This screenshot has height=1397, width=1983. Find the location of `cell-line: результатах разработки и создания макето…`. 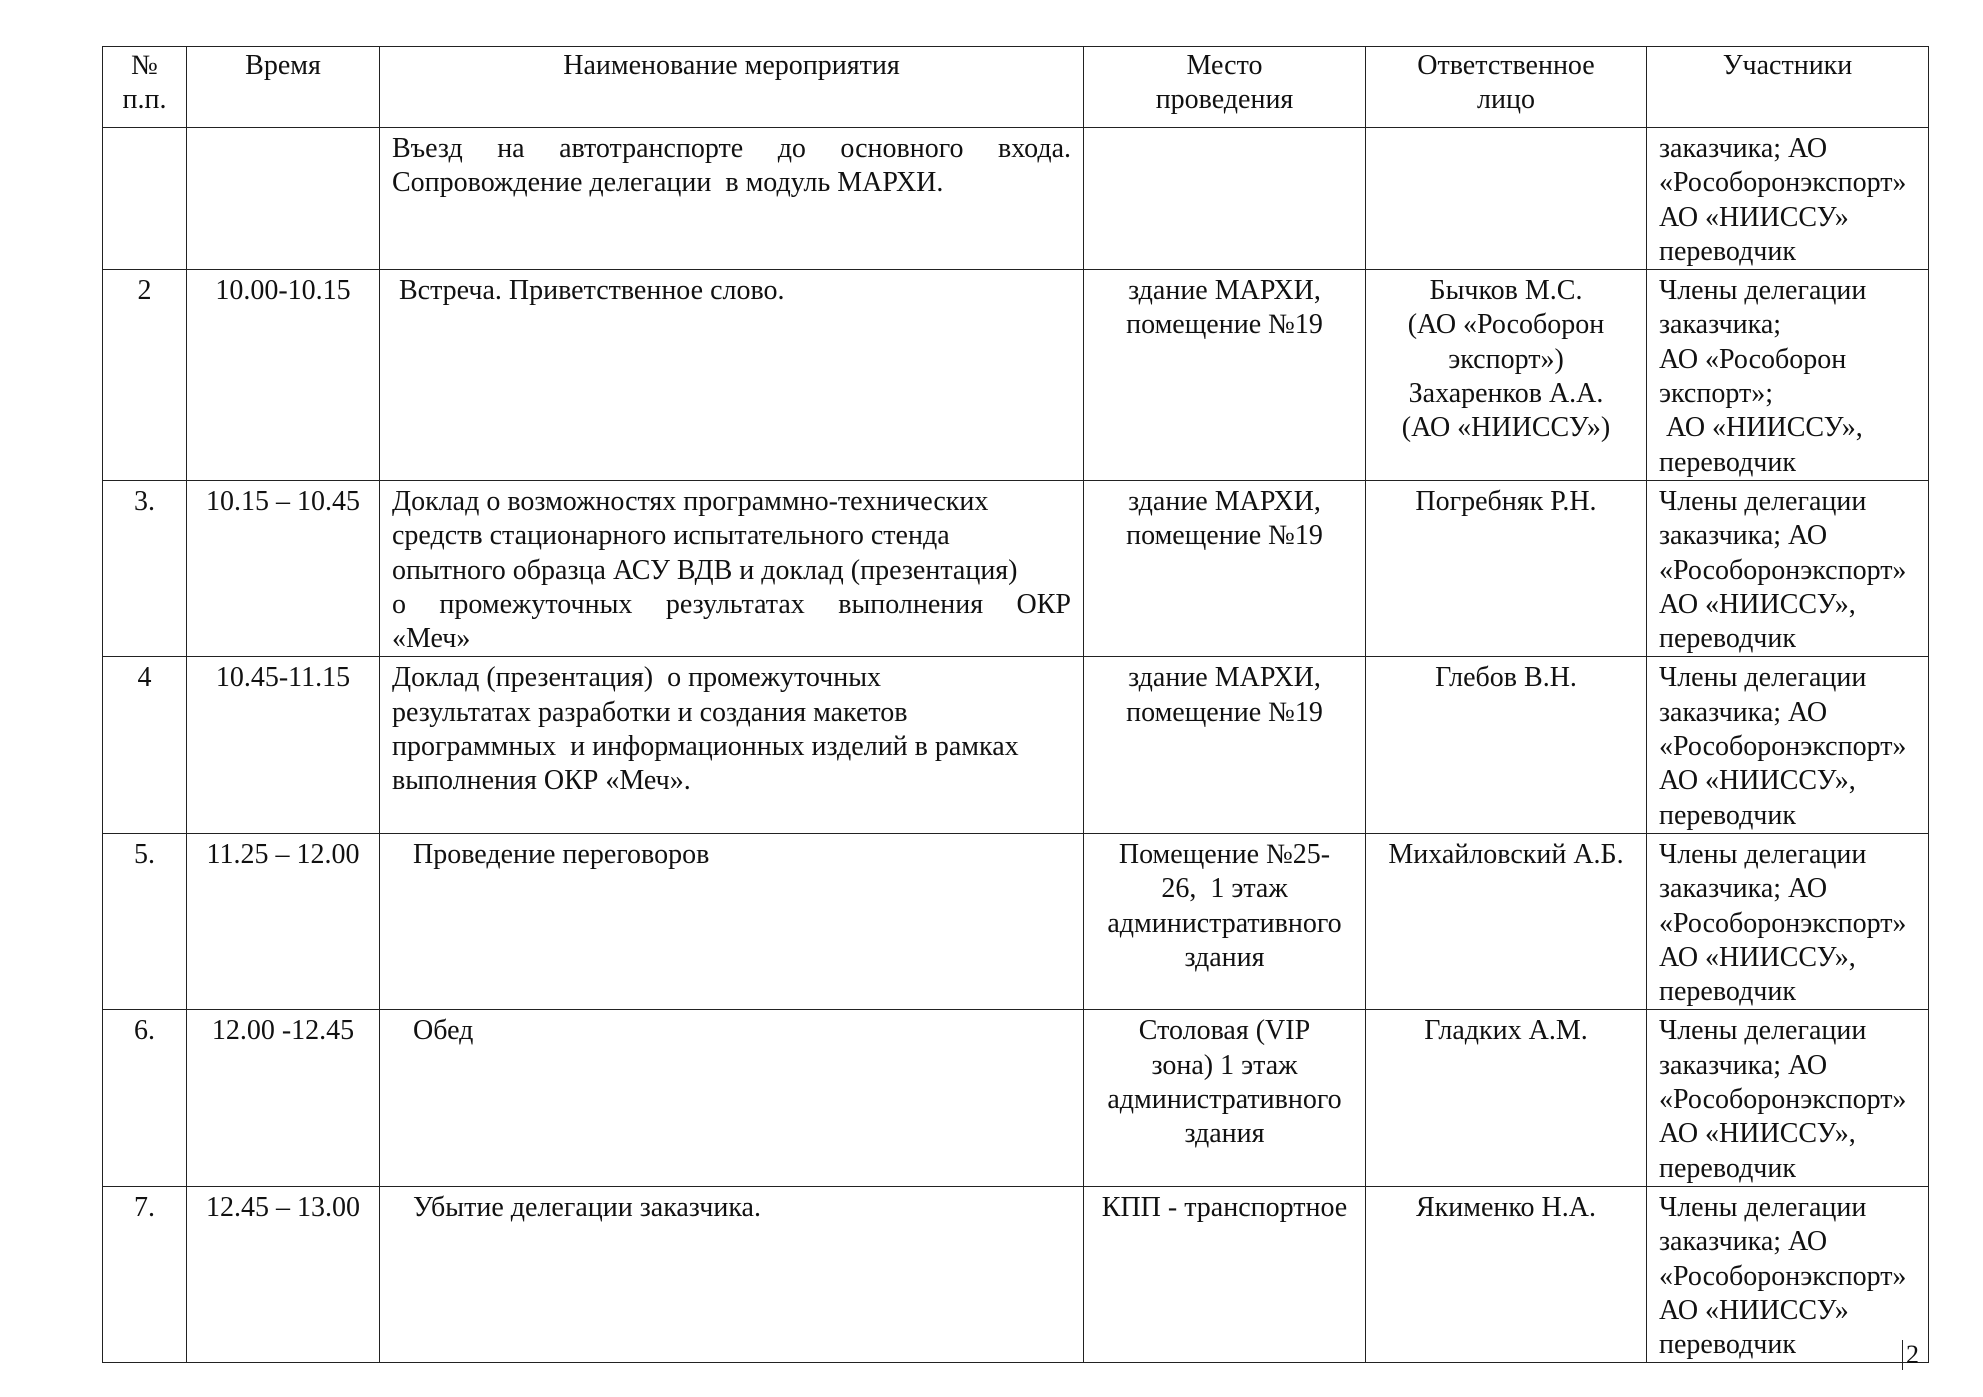

cell-line: результатах разработки и создания макето… is located at coordinates (650, 712).